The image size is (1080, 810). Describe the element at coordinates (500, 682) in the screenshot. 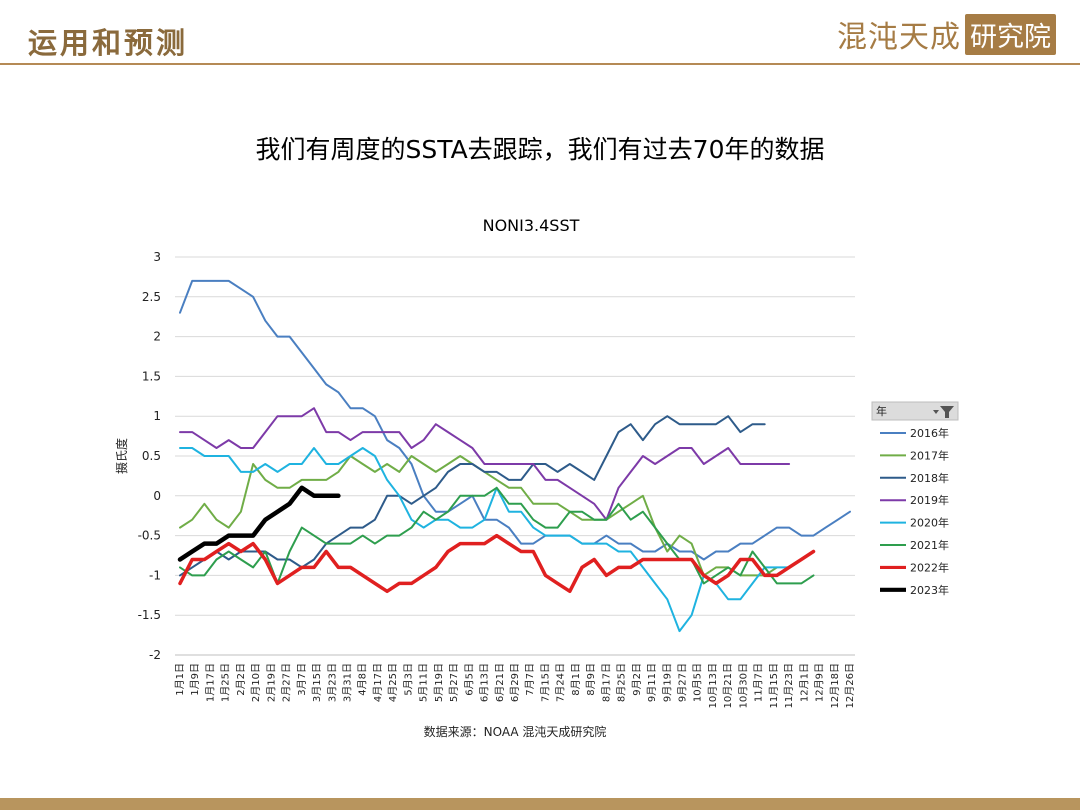

I see `x-tick-label: 6月21日` at that location.